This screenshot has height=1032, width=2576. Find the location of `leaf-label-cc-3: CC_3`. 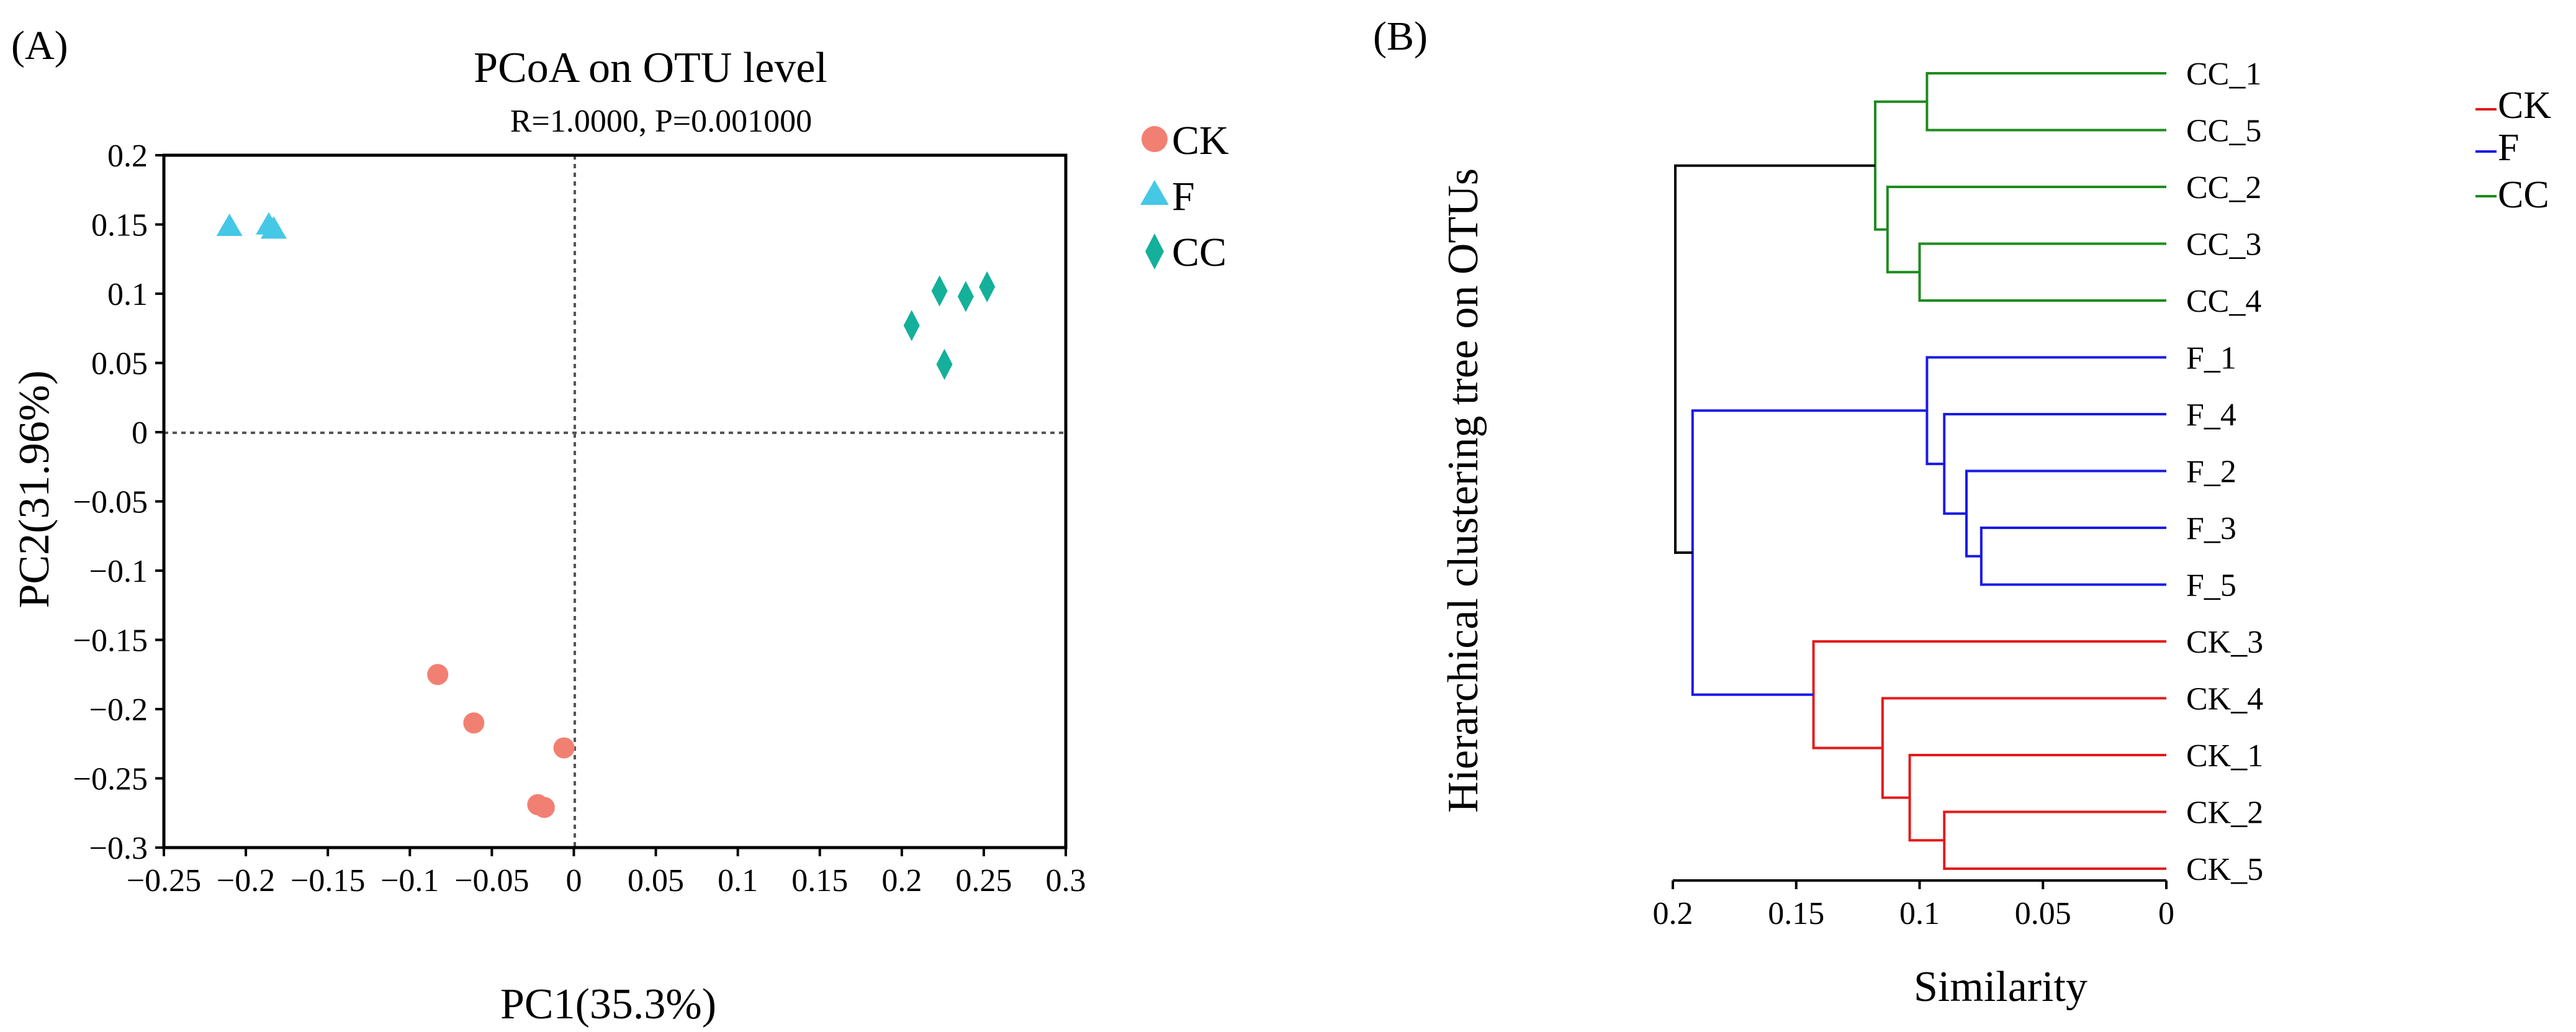

leaf-label-cc-3: CC_3 is located at coordinates (2223, 245).